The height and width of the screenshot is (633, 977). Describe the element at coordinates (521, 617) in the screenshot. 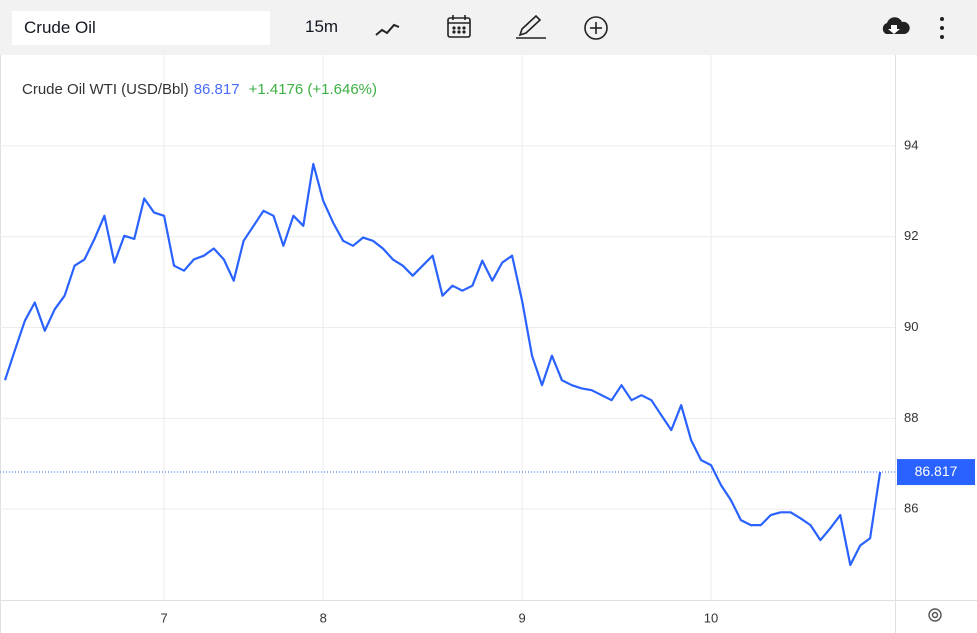

I see `x-tick-label: 9` at that location.